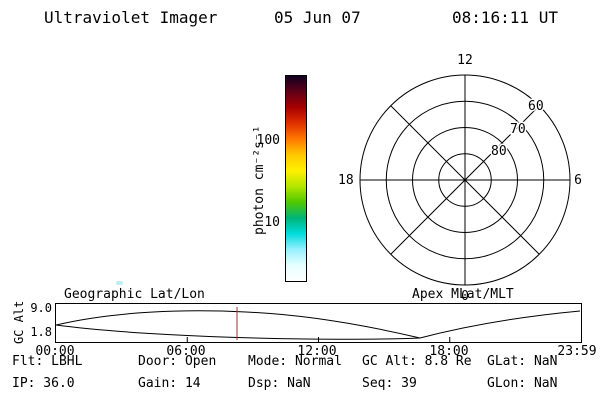 The width and height of the screenshot is (600, 400). I want to click on orbit-altitude-curves, so click(318, 324).